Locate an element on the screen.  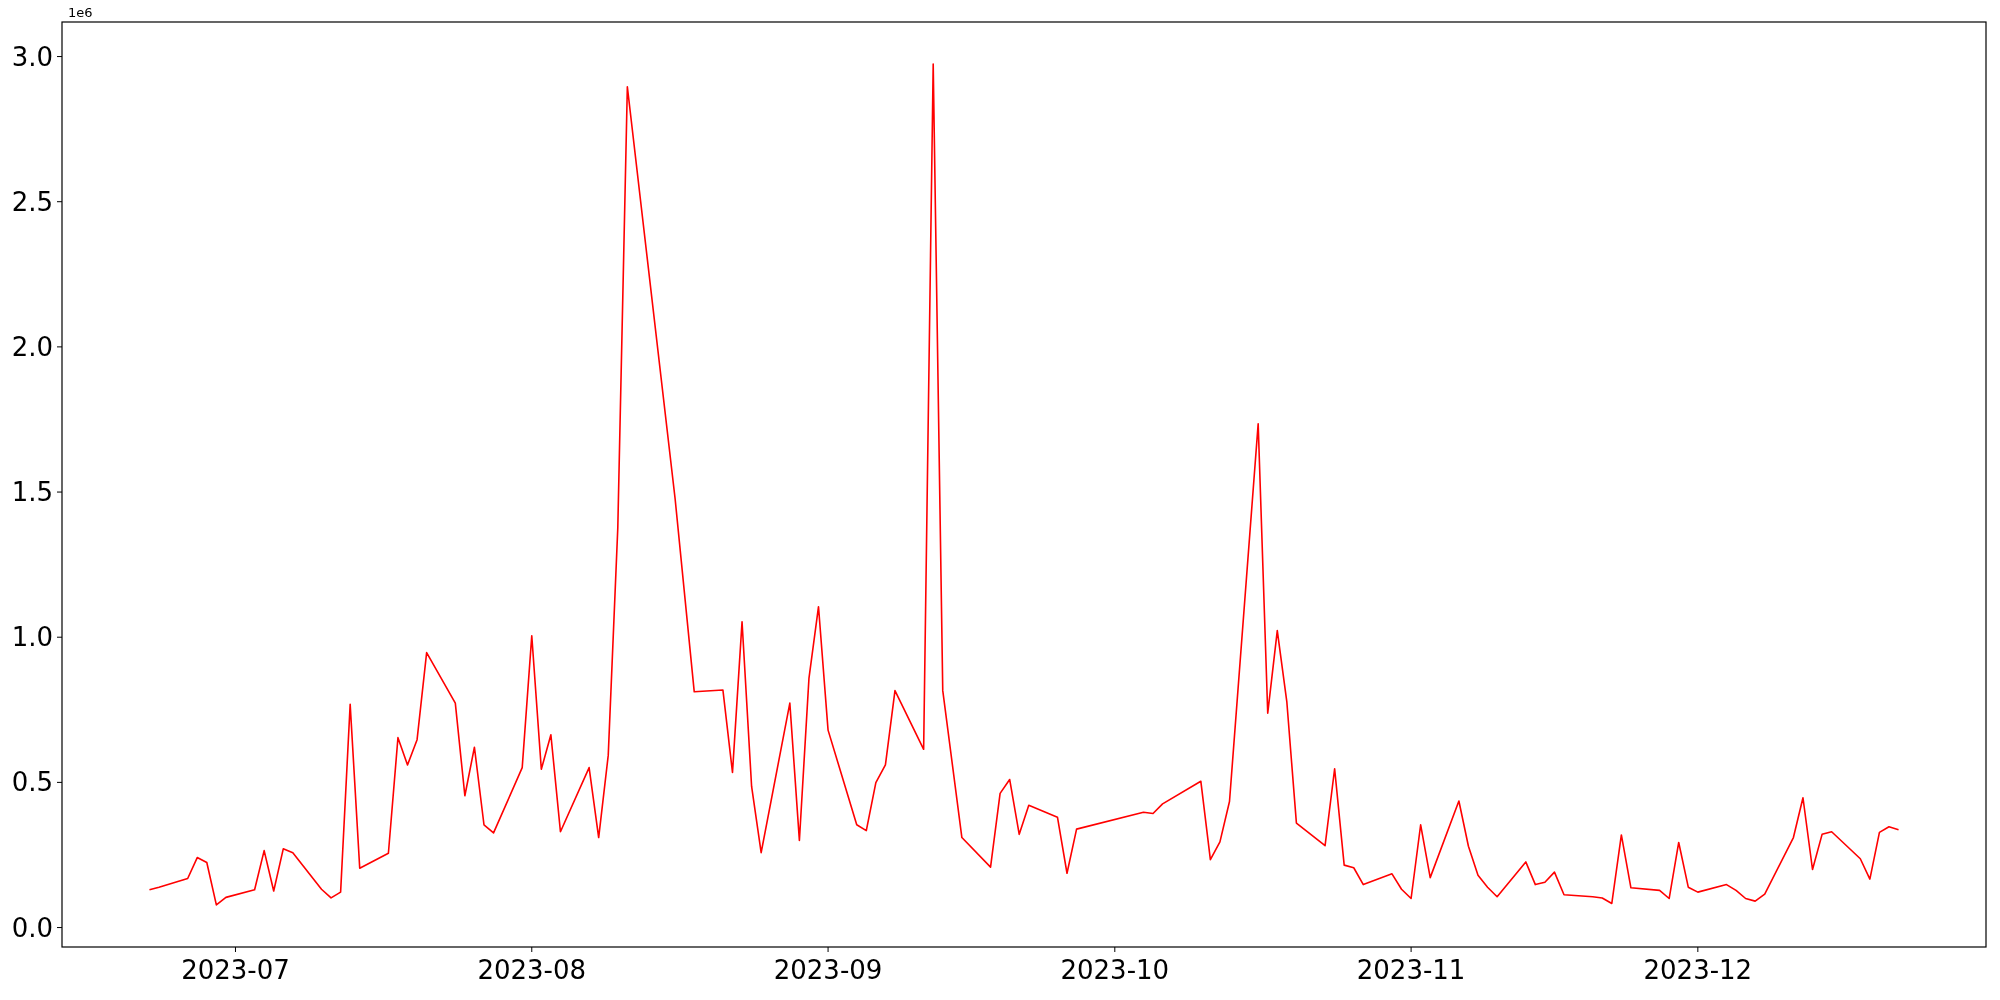
x-tick-label: 2023-07 is located at coordinates (235, 970).